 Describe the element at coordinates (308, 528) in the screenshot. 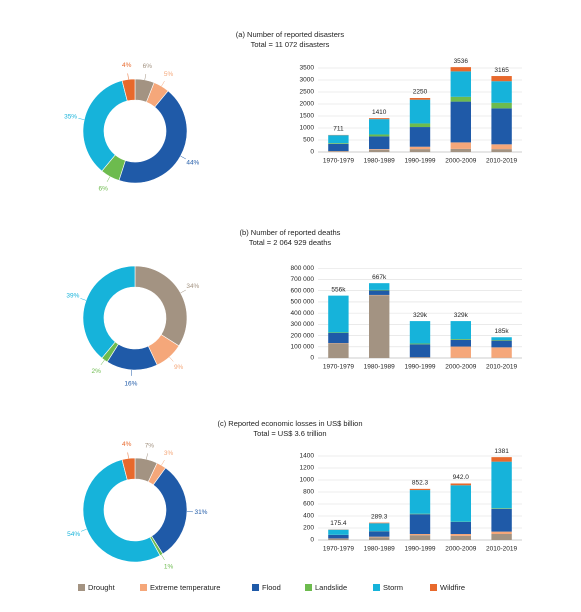

I see `y-tick-label: 200` at that location.